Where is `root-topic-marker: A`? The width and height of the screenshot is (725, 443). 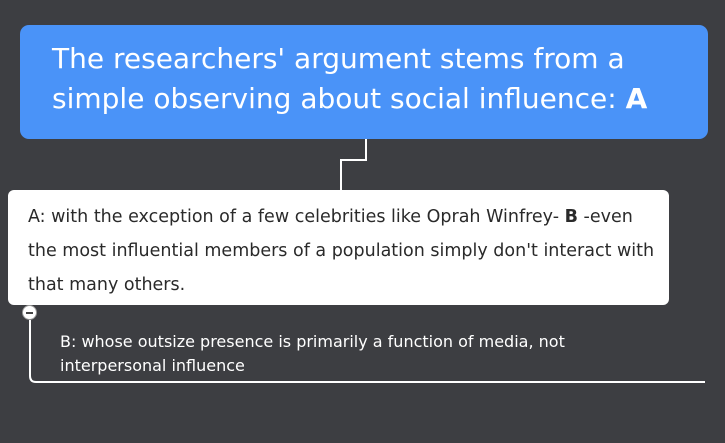
root-topic-marker: A is located at coordinates (636, 98).